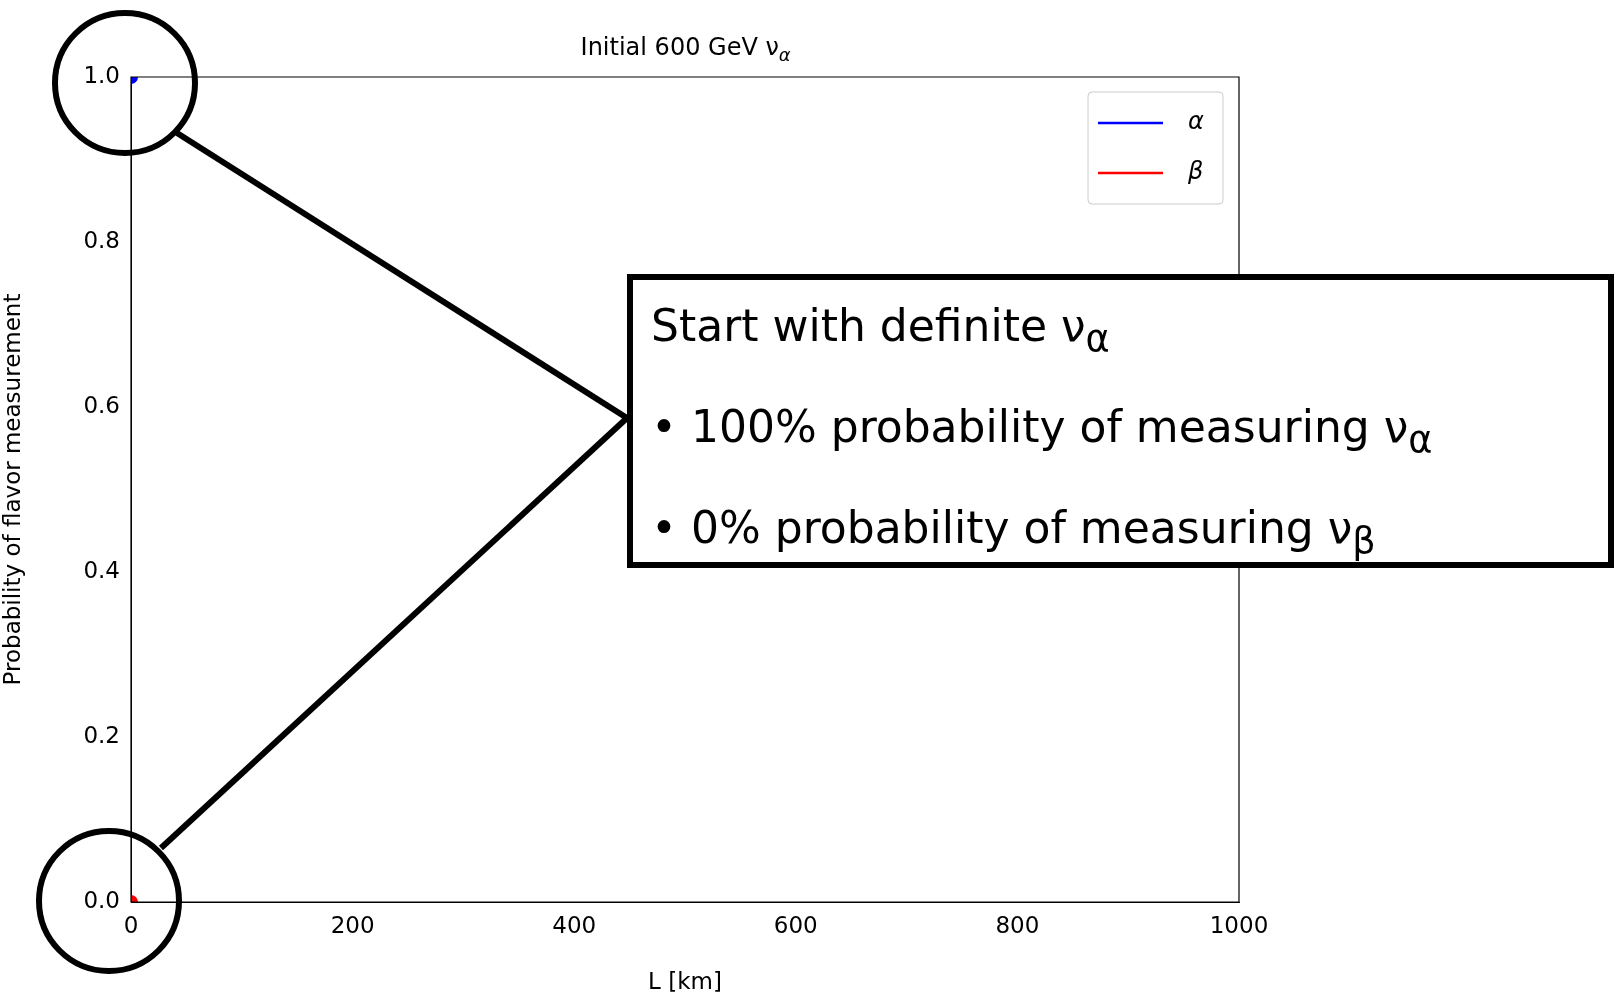 This screenshot has width=1620, height=997. I want to click on x-axis-title: L [km], so click(685, 981).